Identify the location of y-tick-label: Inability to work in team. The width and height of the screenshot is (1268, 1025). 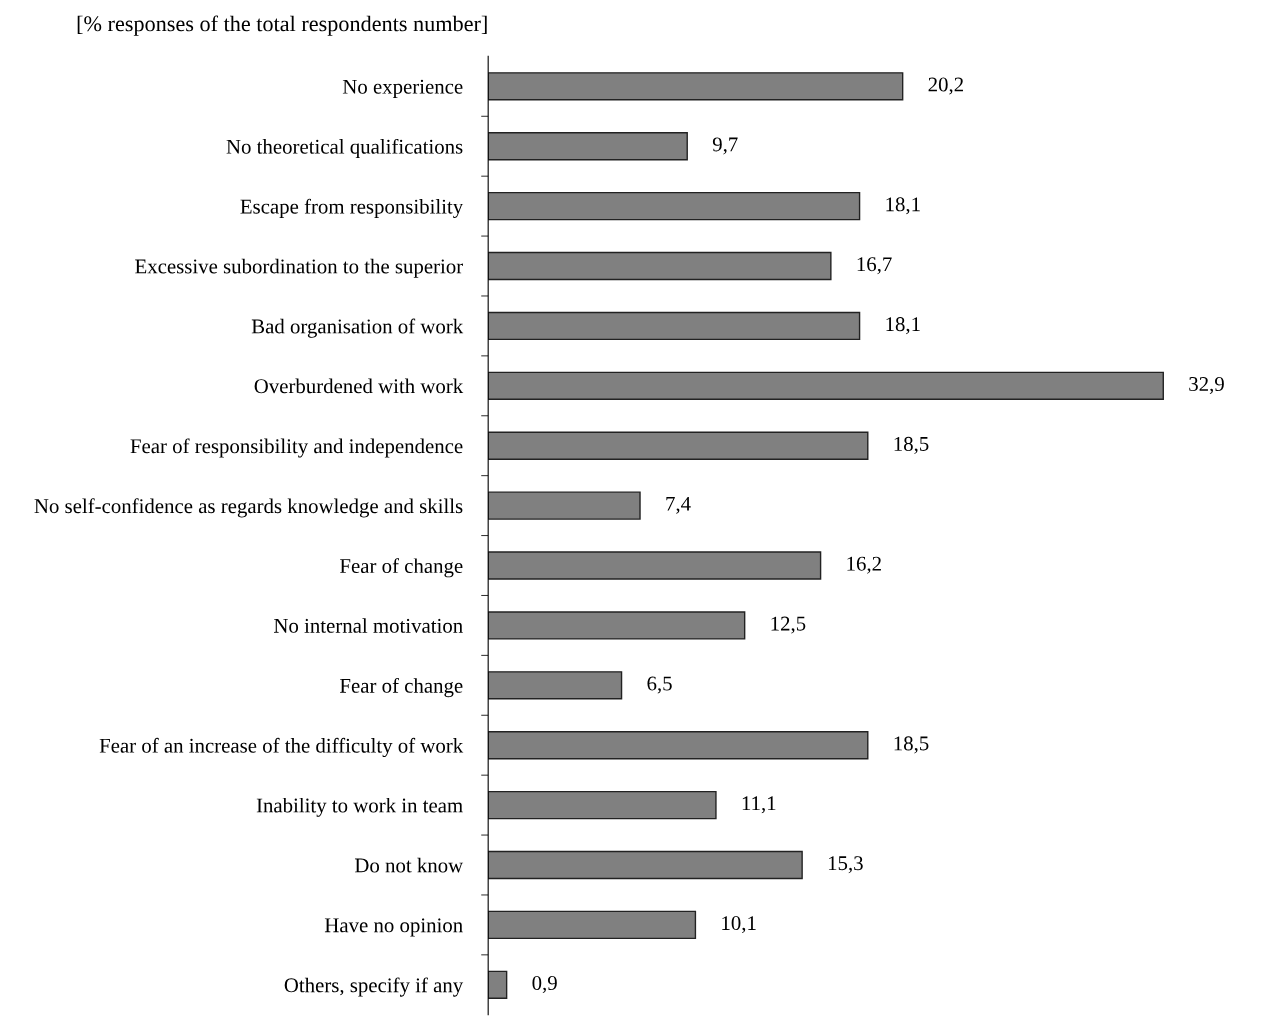
(359, 807).